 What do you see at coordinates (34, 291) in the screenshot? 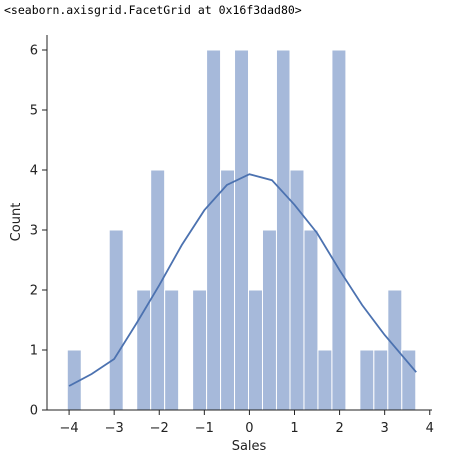
I see `y-tick-label: 2` at bounding box center [34, 291].